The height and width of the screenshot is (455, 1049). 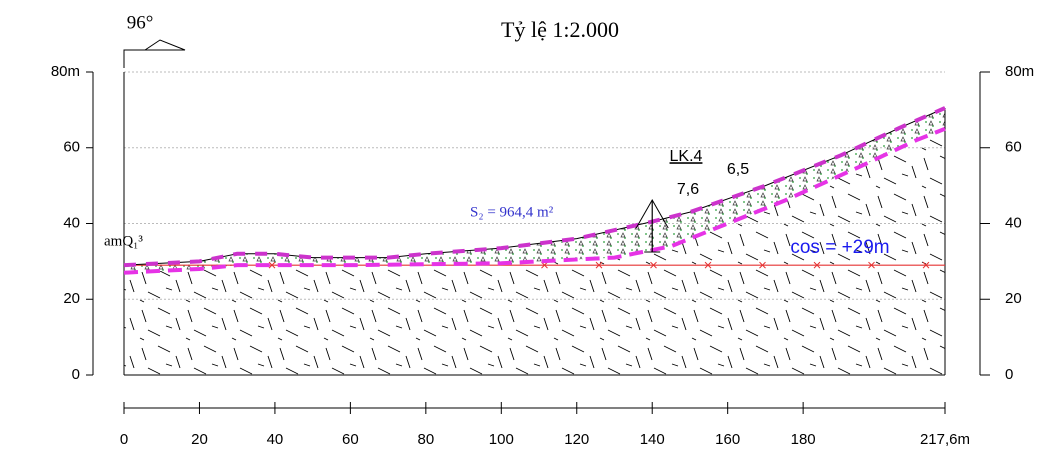 I want to click on layer-label: amQ₁³, so click(x=123, y=241).